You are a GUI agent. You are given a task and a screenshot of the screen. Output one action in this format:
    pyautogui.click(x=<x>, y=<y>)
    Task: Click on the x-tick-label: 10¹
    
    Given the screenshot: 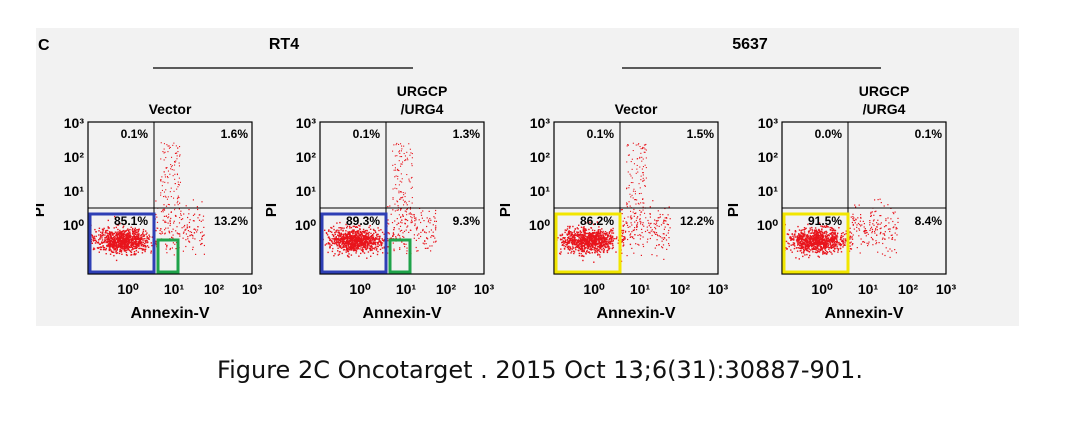 What is the action you would take?
    pyautogui.click(x=640, y=289)
    